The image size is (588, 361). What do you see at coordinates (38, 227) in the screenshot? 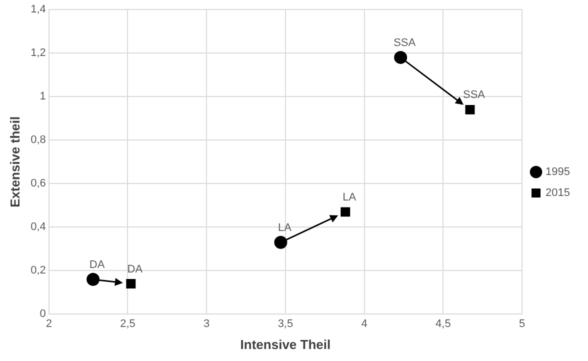
I see `y-tick-label: 0,4` at bounding box center [38, 227].